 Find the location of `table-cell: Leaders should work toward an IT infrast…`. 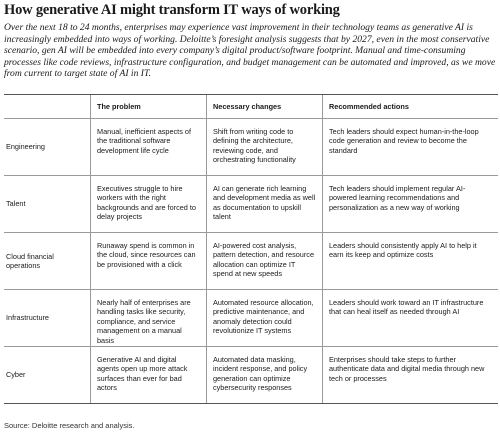

table-cell: Leaders should work toward an IT infrast… is located at coordinates (410, 318).